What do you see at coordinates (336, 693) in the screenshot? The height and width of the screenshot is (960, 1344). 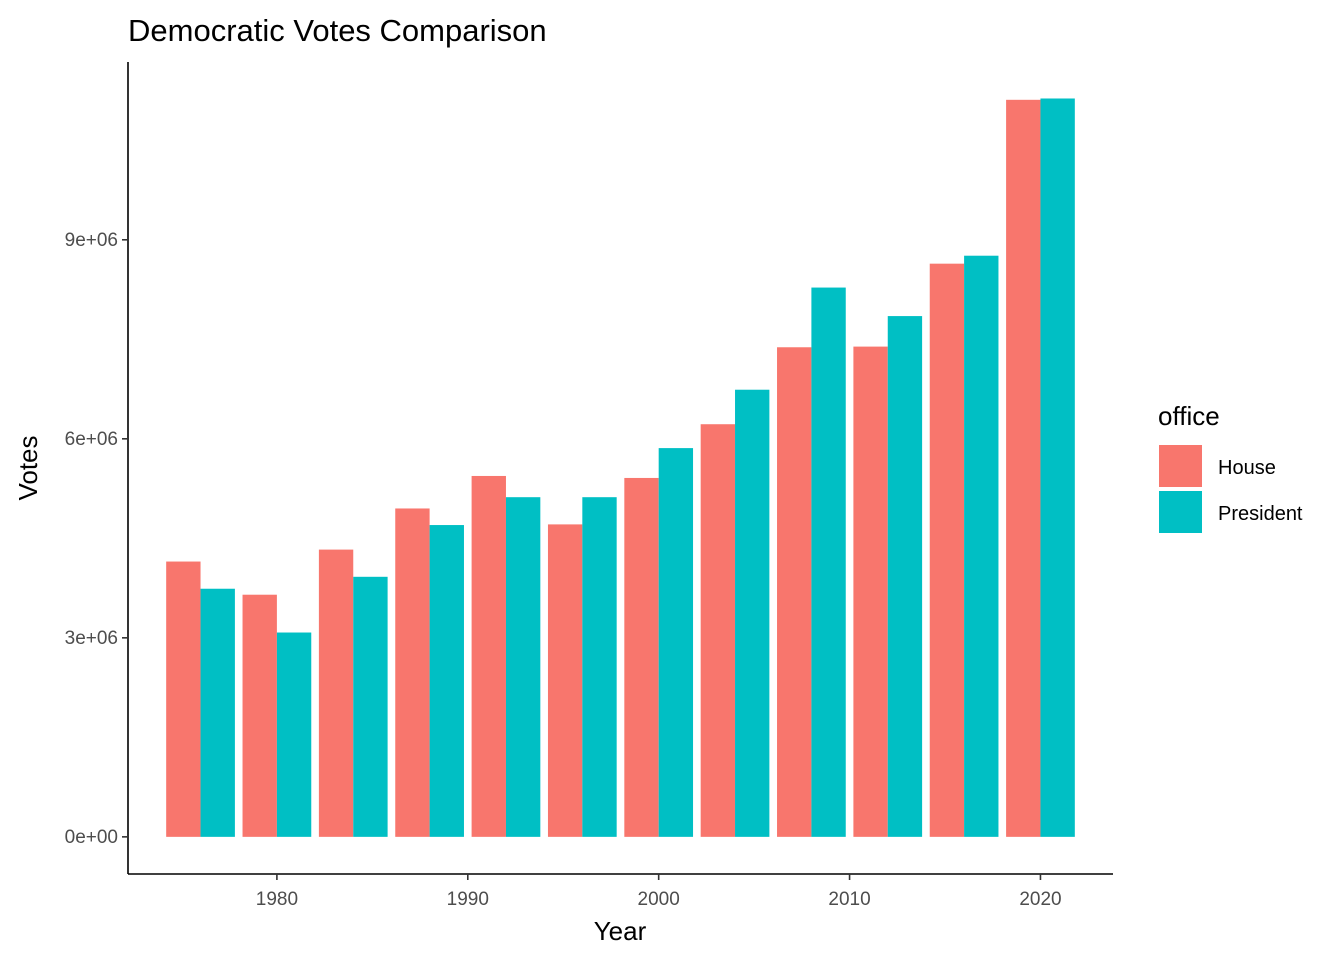 I see `bar-house-1984` at bounding box center [336, 693].